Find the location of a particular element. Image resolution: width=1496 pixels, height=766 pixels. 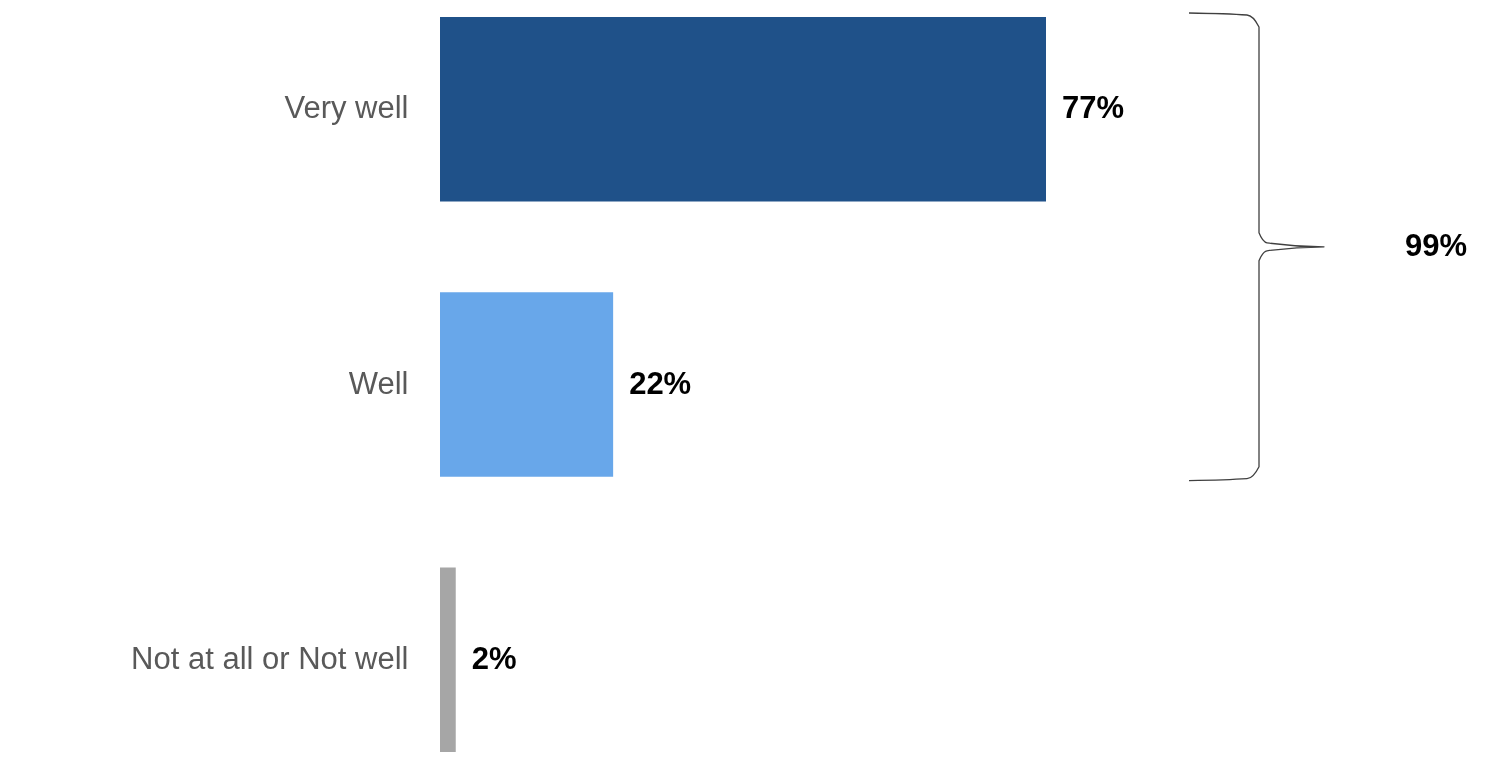

text: 99% is located at coordinates (1436, 245).